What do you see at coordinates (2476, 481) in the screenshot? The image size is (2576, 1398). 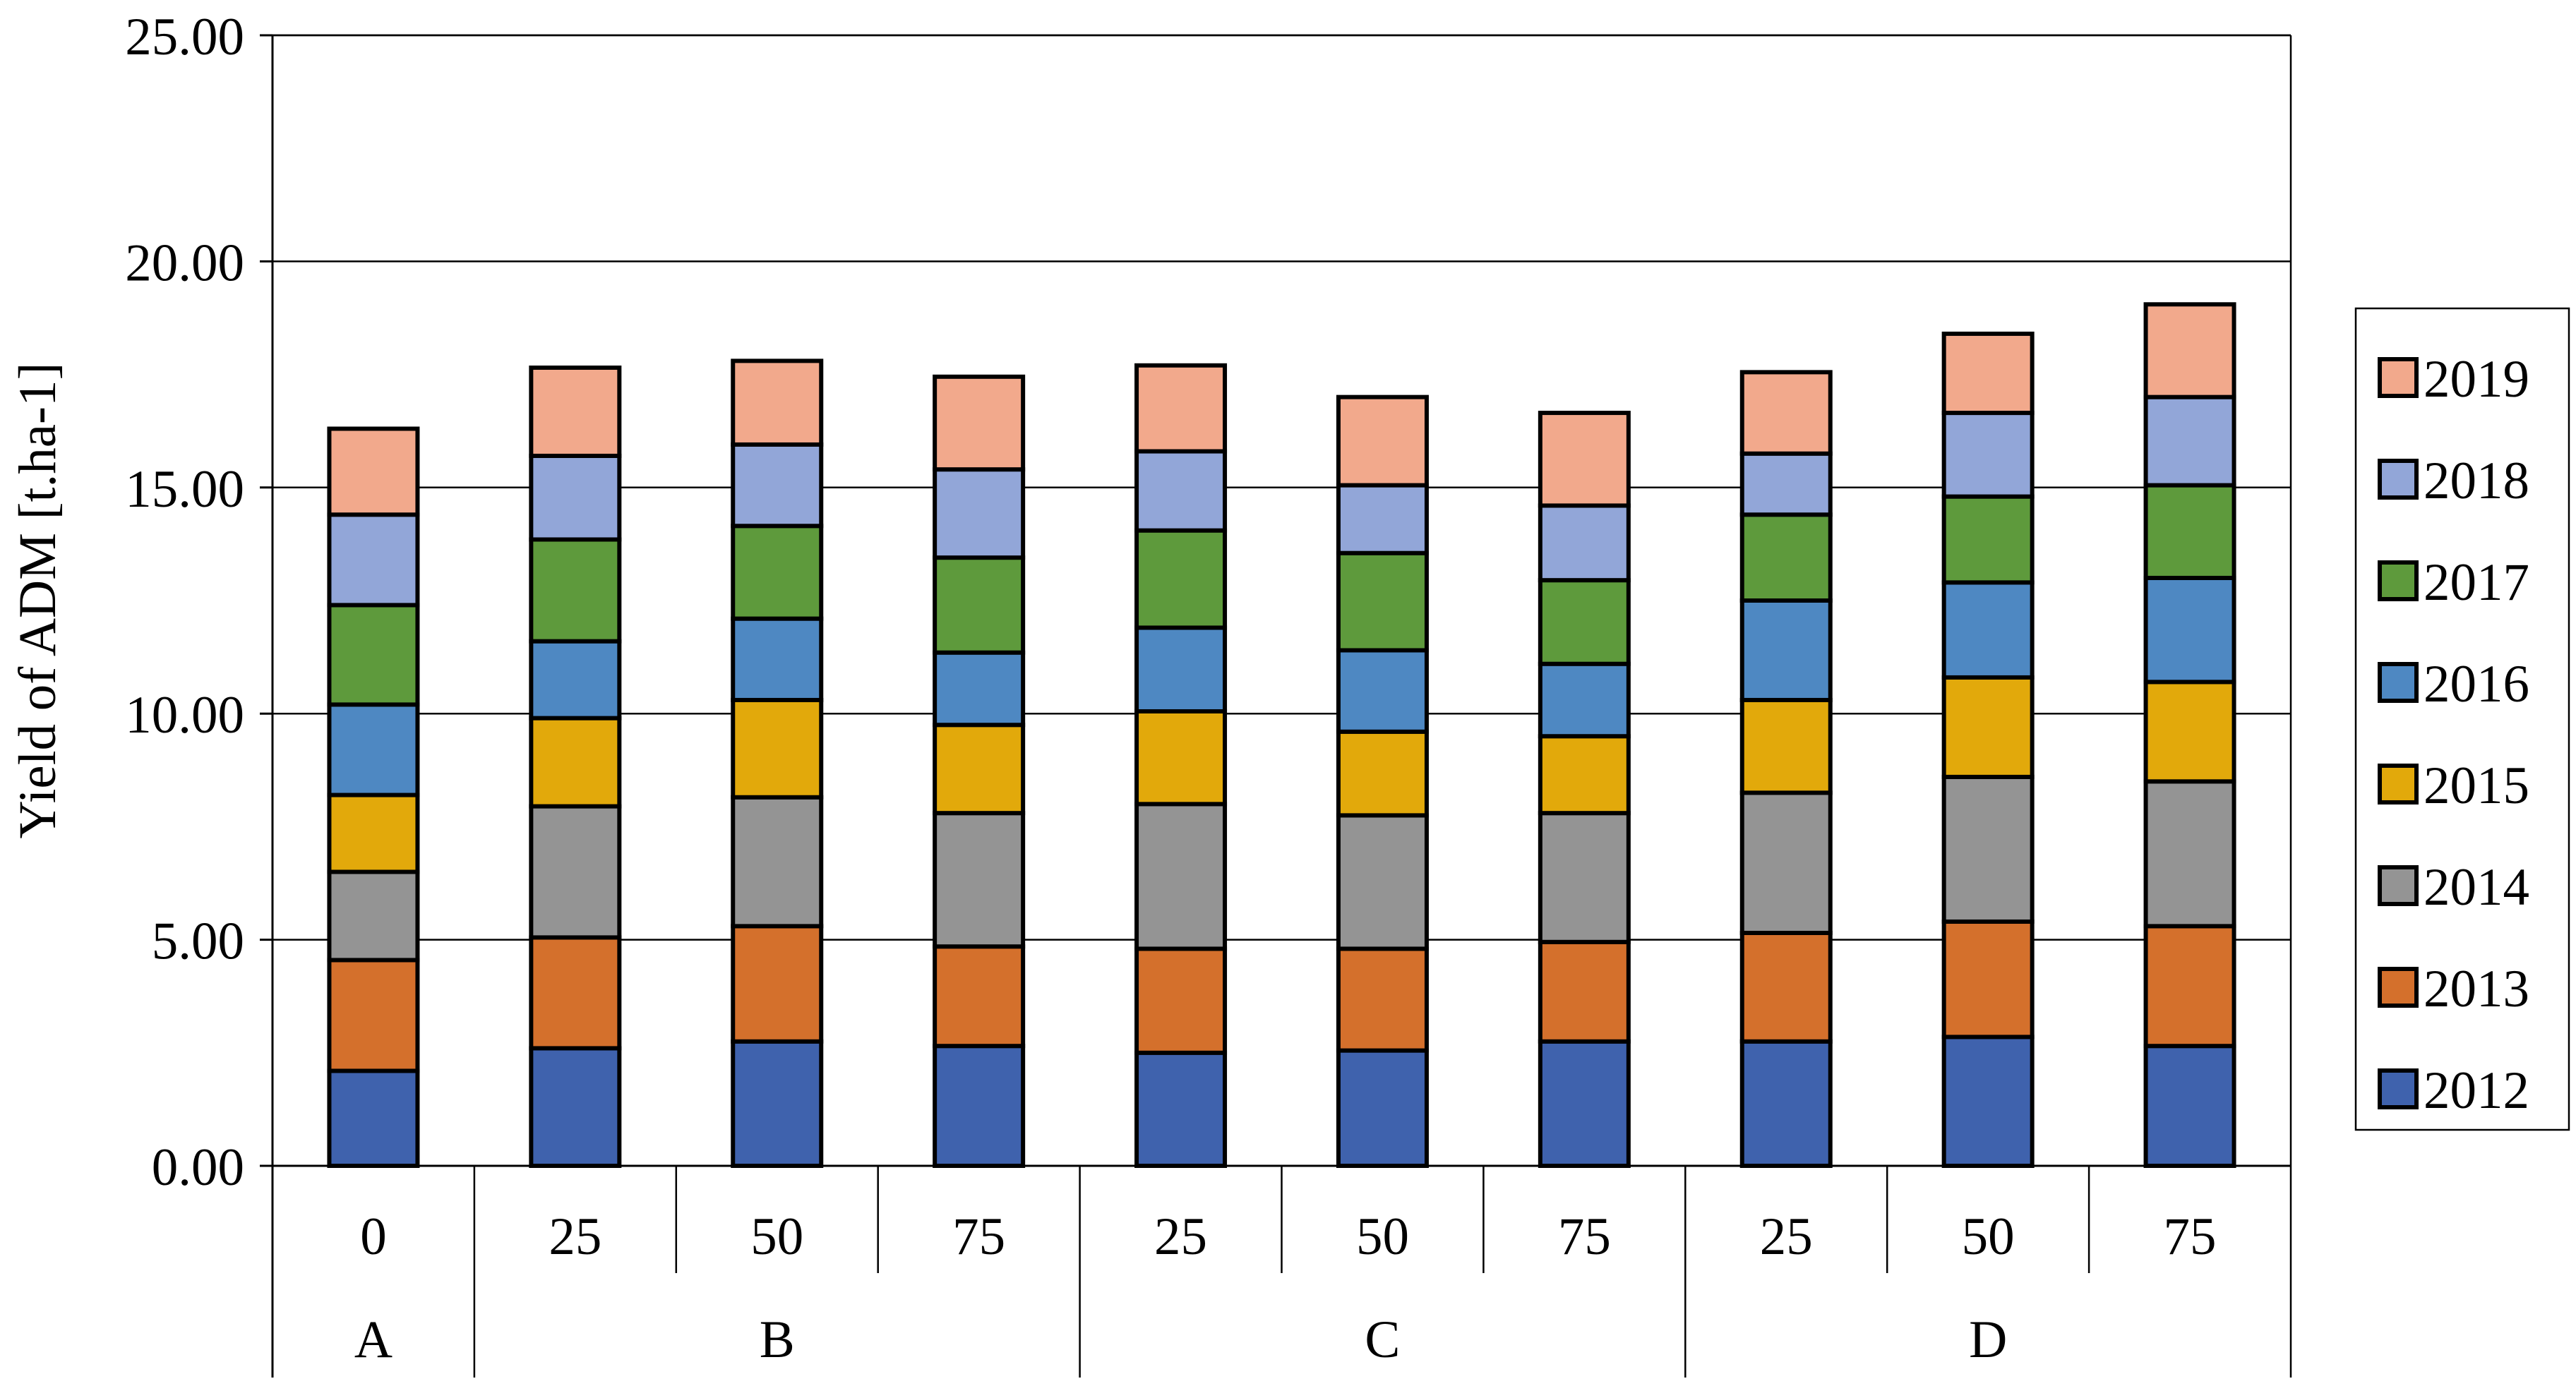 I see `legend-label-2018: 2018` at bounding box center [2476, 481].